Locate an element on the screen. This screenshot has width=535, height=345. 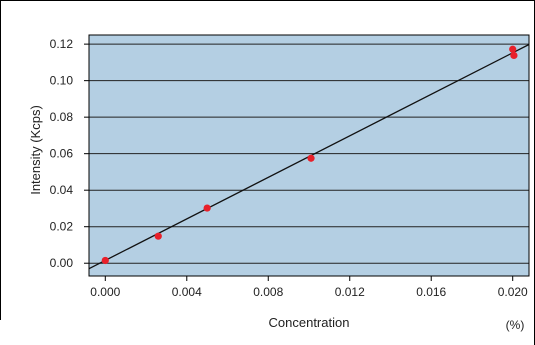
x-axis-unit: (%) is located at coordinates (515, 325).